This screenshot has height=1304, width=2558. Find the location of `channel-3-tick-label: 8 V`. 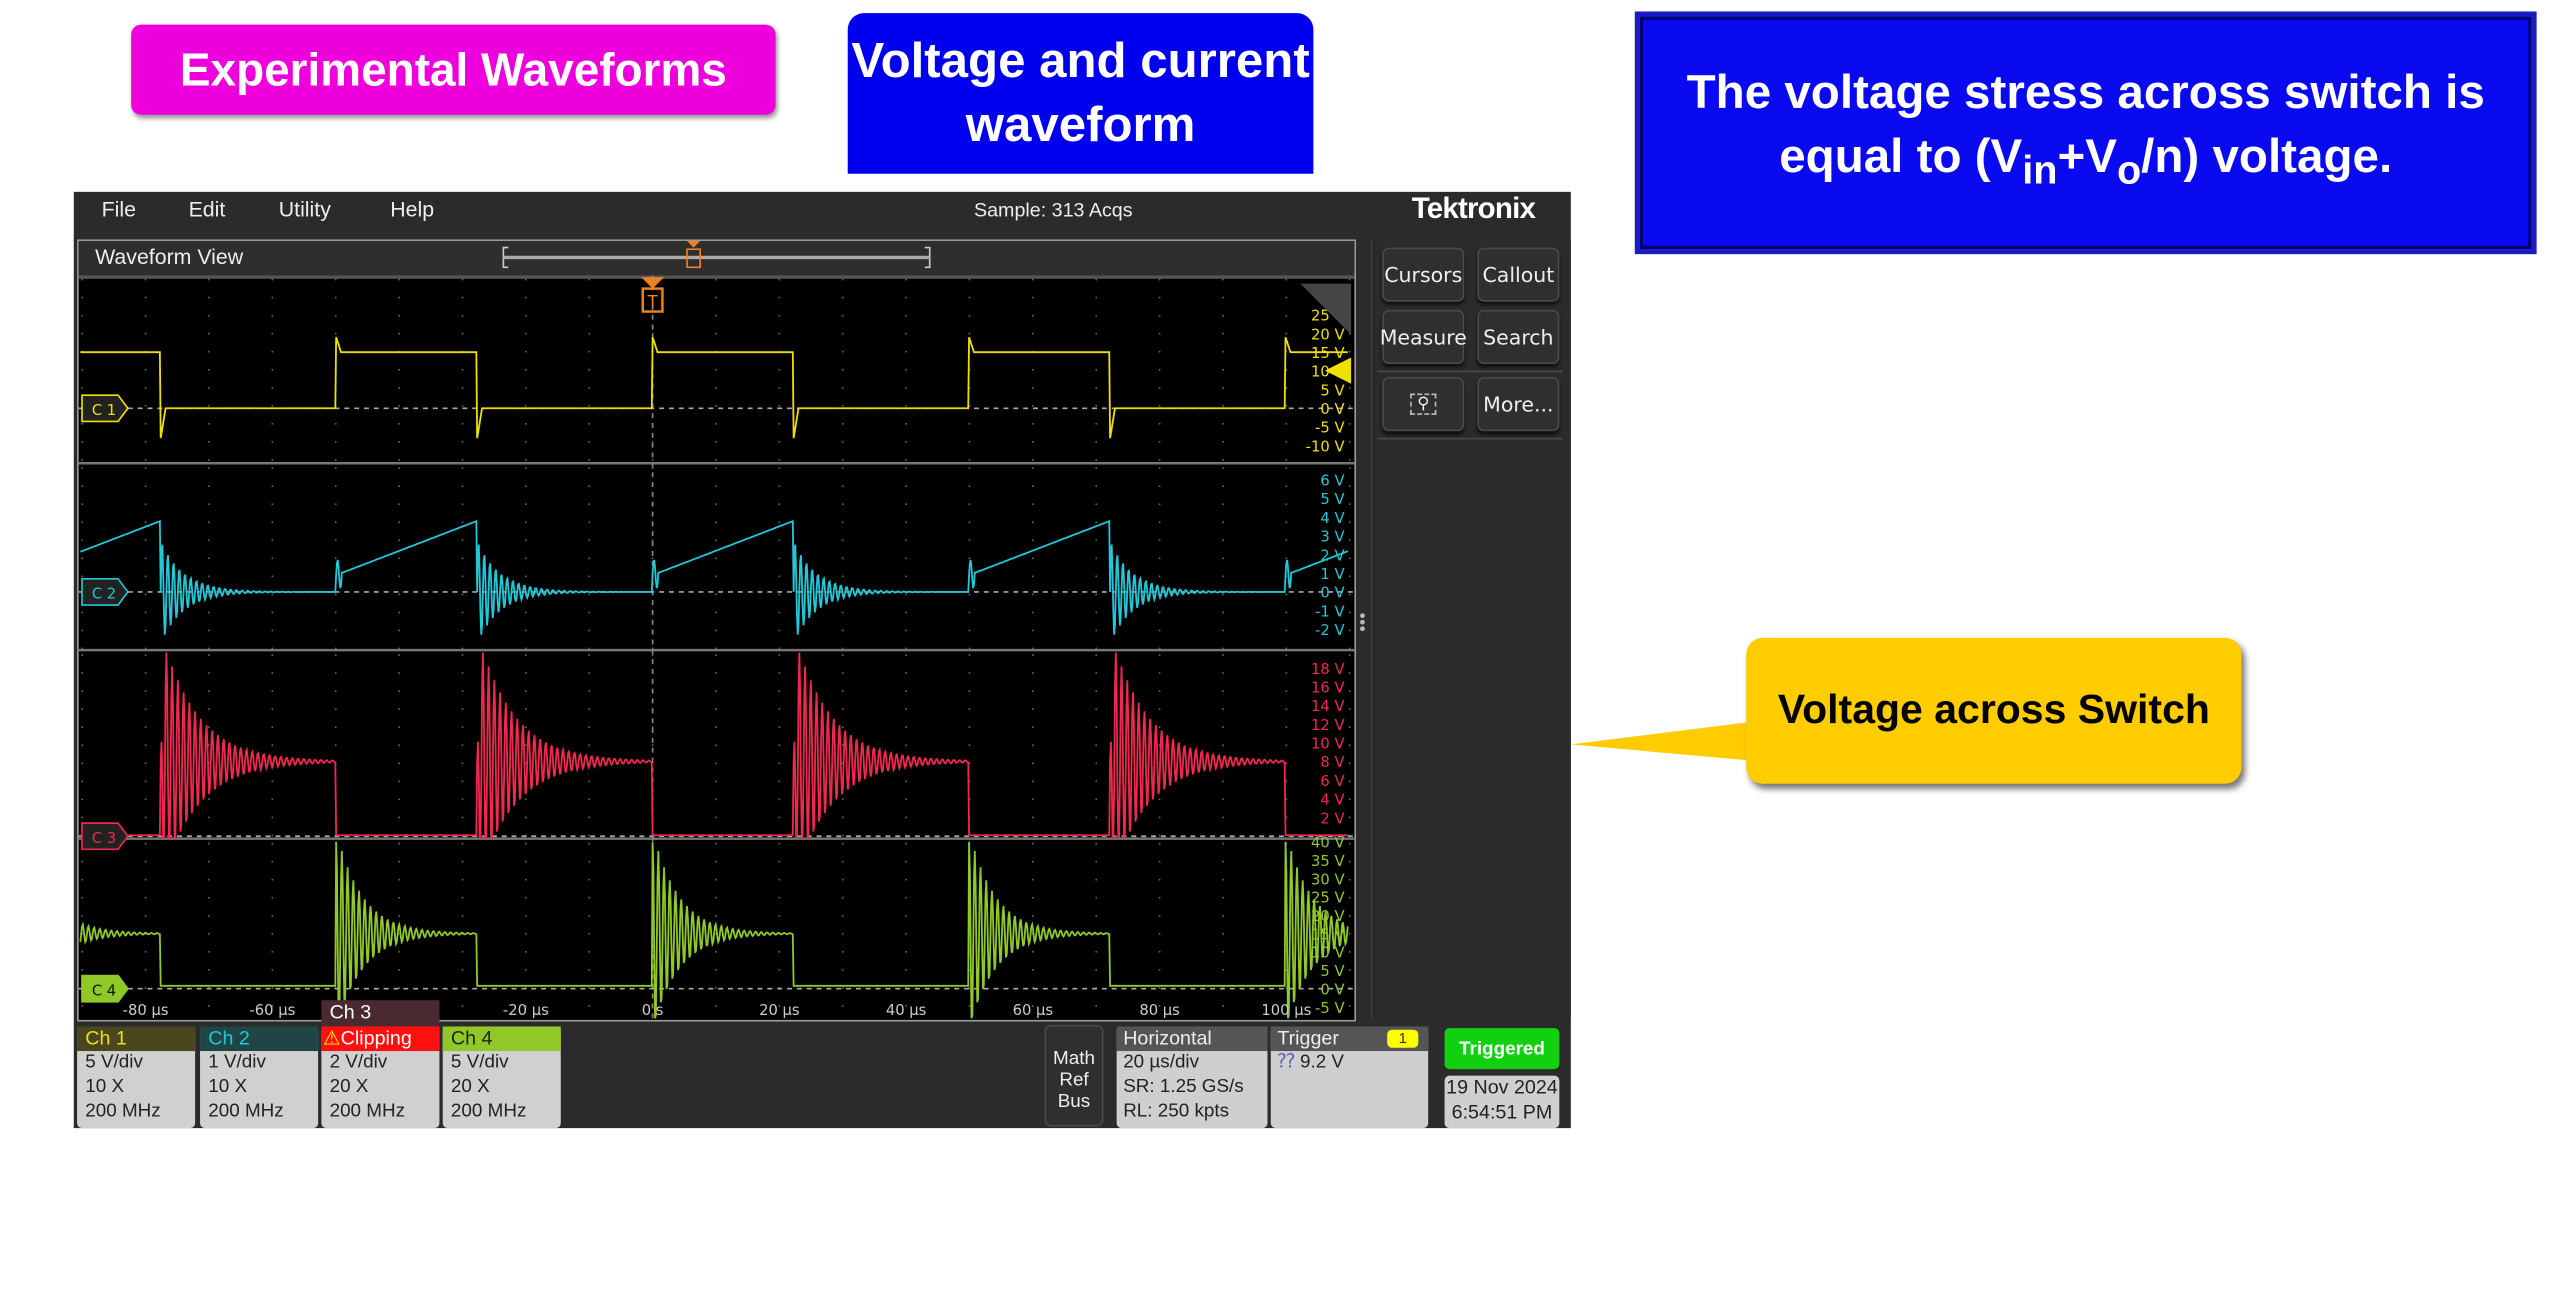

channel-3-tick-label: 8 V is located at coordinates (1332, 762).